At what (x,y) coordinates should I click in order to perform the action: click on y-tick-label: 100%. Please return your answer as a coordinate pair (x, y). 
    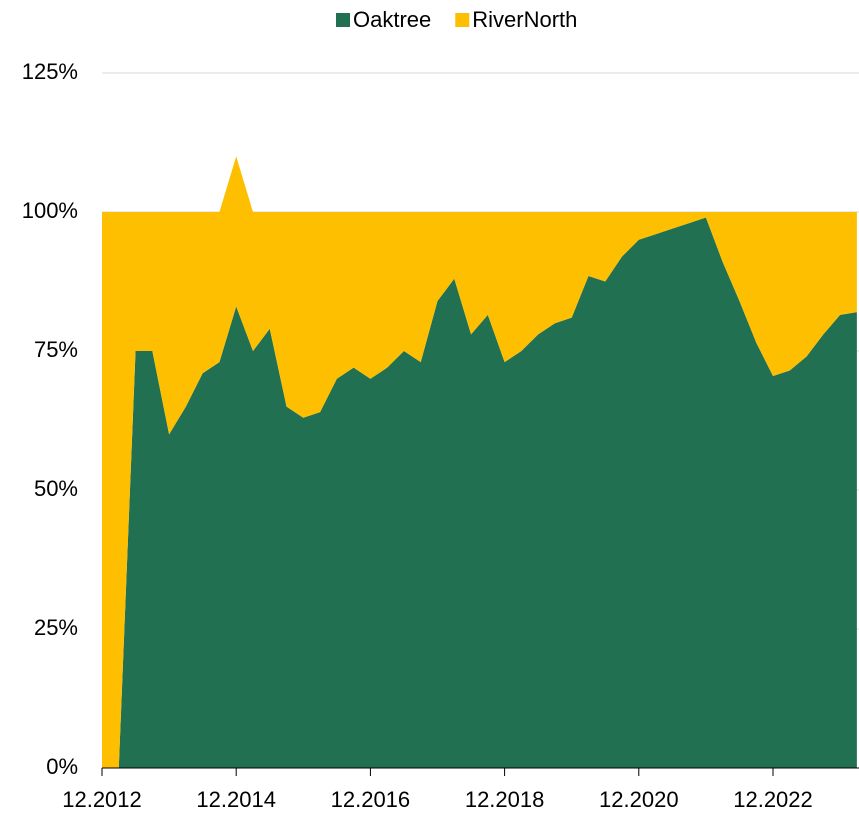
    Looking at the image, I should click on (50, 210).